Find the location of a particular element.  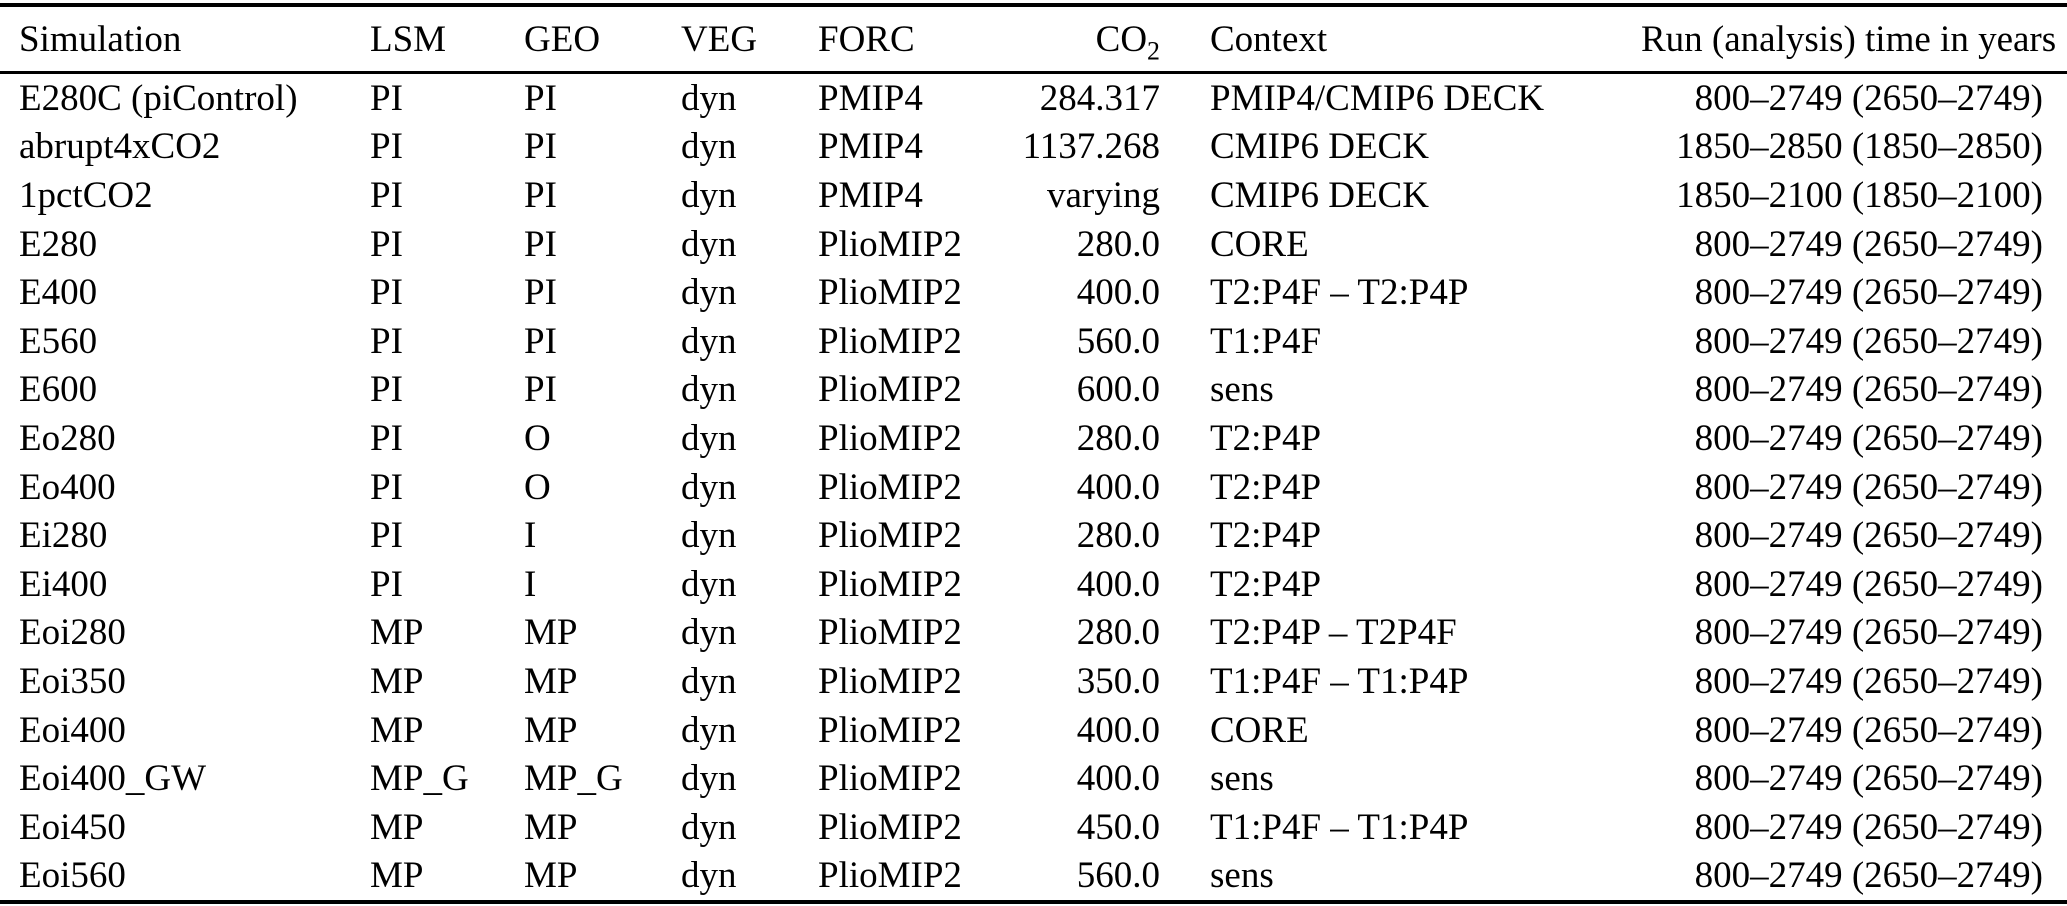

cell-simulation: Eoi280 is located at coordinates (72, 633).